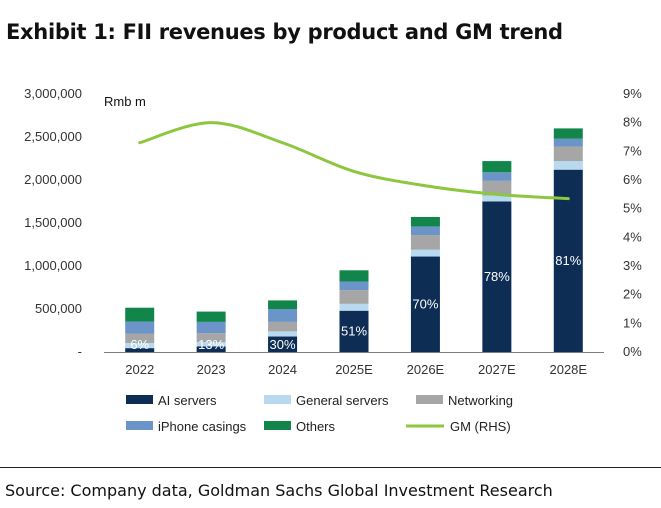  Describe the element at coordinates (568, 369) in the screenshot. I see `x-tick-label: 2028E` at that location.